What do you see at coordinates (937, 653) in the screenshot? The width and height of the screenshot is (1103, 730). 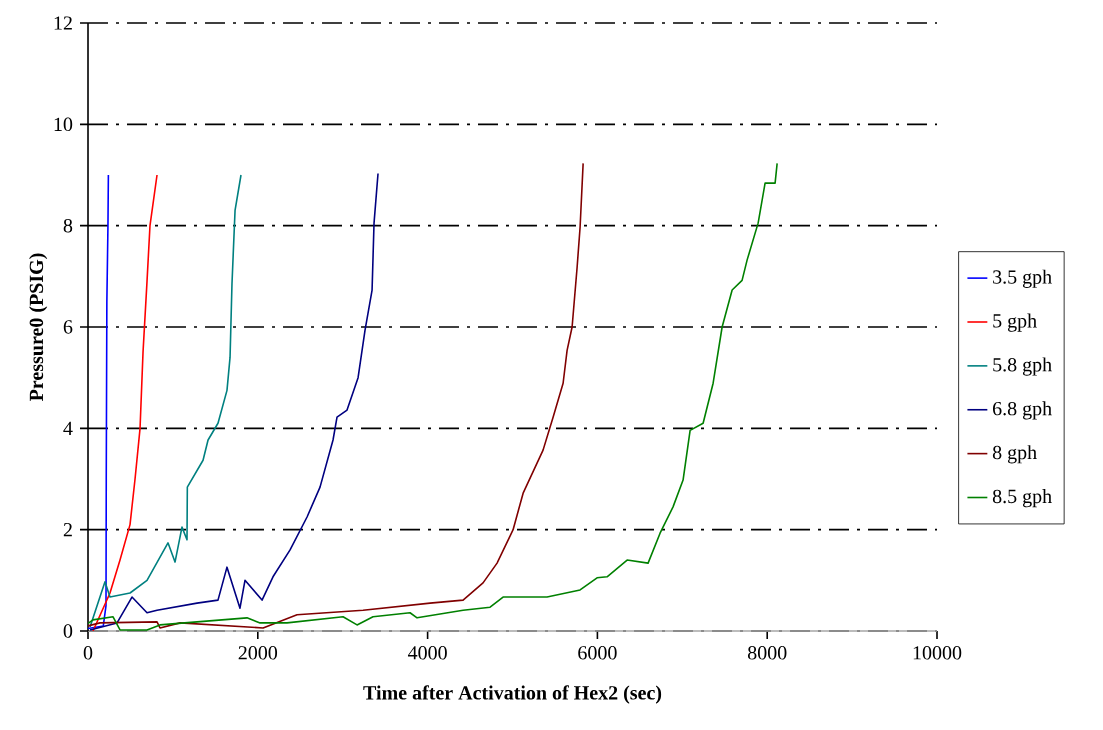 I see `x-tick-label: 10000` at bounding box center [937, 653].